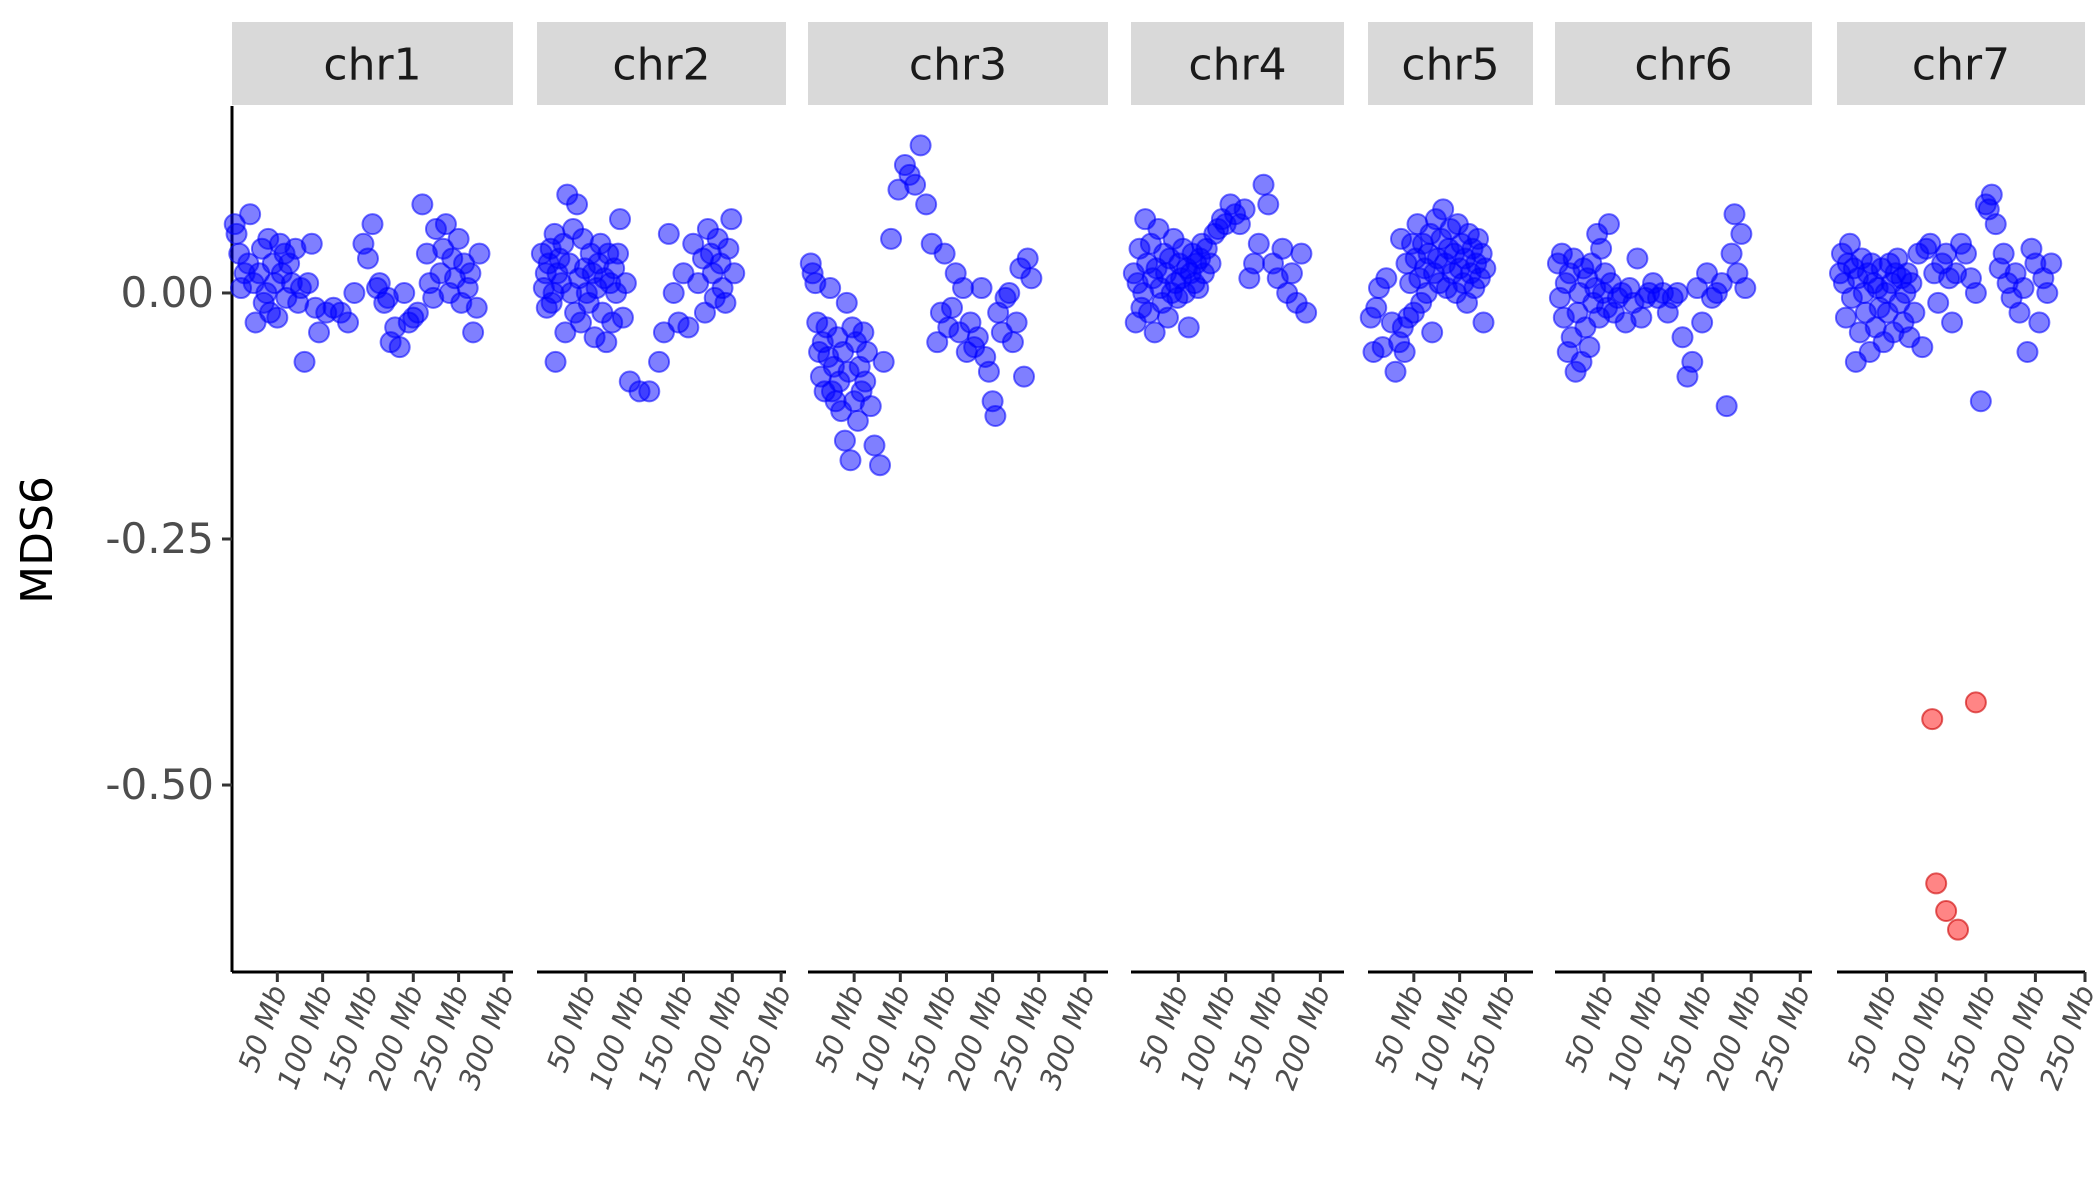  What do you see at coordinates (661, 65) in the screenshot?
I see `facet-strip-label: chr2` at bounding box center [661, 65].